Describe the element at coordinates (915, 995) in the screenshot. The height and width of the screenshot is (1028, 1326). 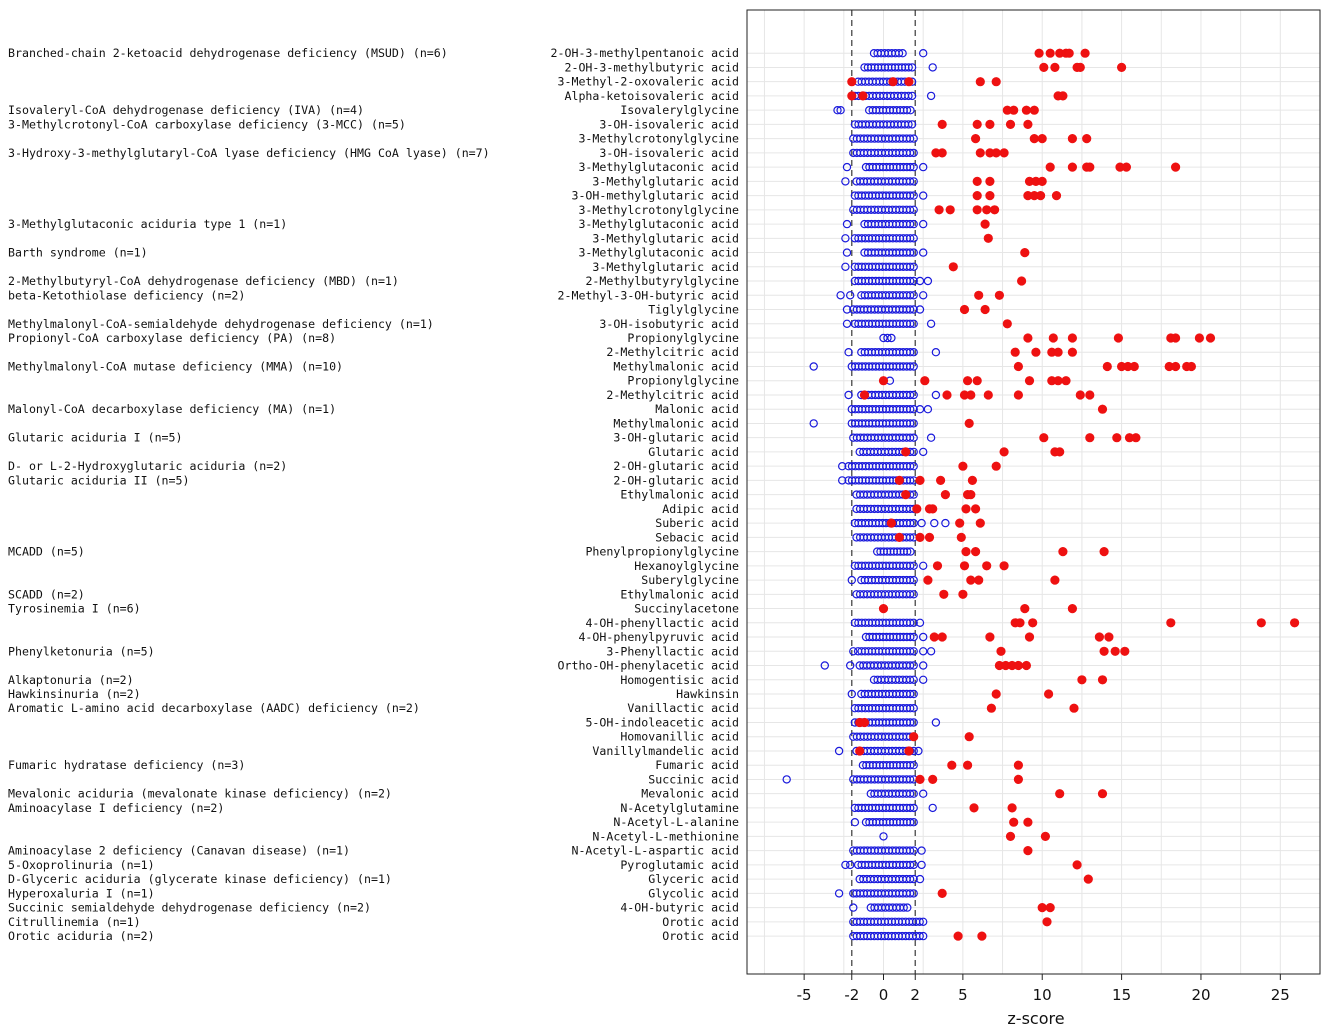
I see `x-tick-label: 2` at that location.